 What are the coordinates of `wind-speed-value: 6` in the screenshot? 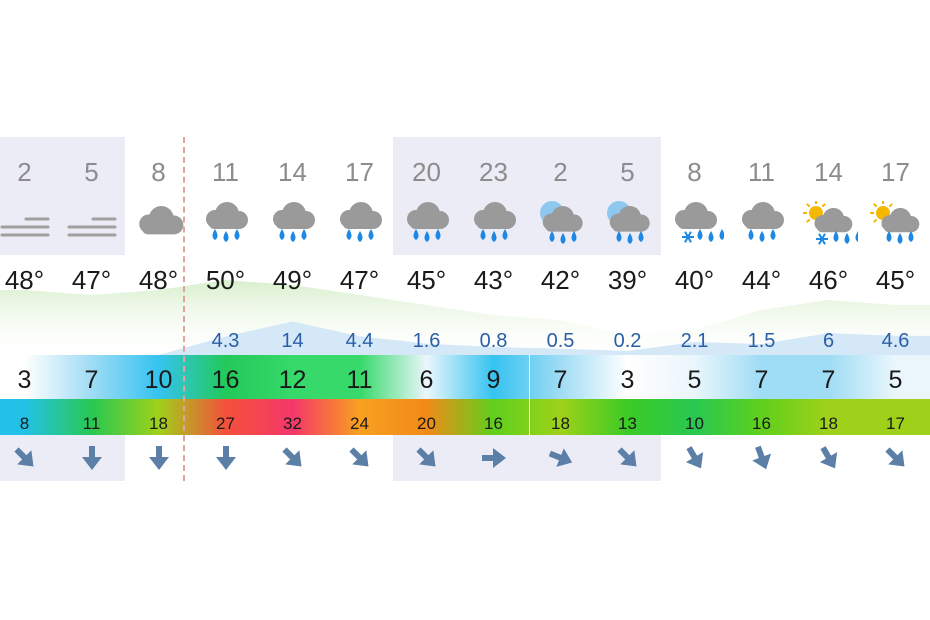 It's located at (426, 380).